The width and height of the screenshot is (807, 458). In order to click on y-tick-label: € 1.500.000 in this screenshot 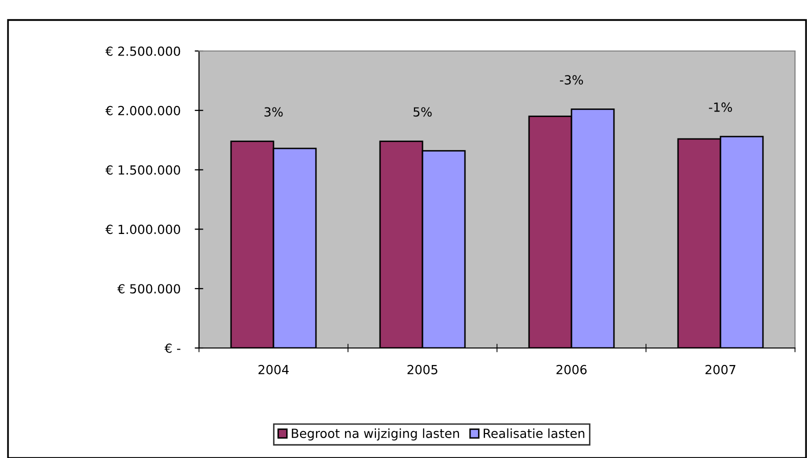, I will do `click(142, 170)`.